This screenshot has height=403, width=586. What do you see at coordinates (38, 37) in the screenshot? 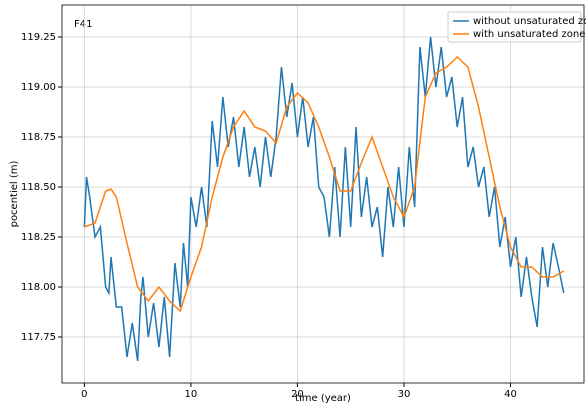
I see `y-tick-label: 119.25` at bounding box center [38, 37].